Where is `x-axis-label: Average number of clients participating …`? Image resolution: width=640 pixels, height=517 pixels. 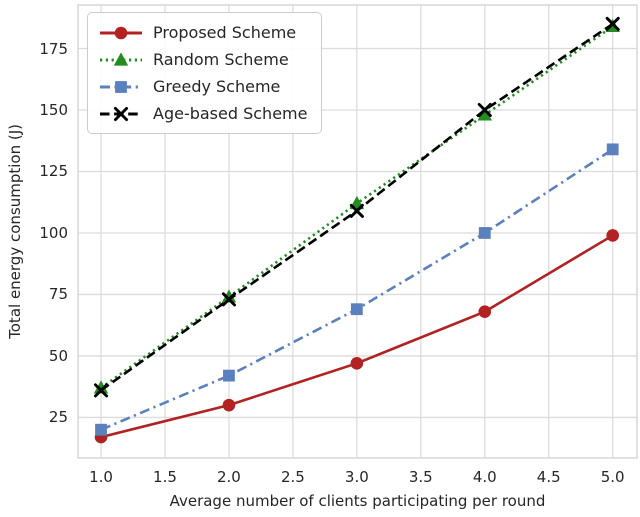 x-axis-label: Average number of clients participating … is located at coordinates (357, 501).